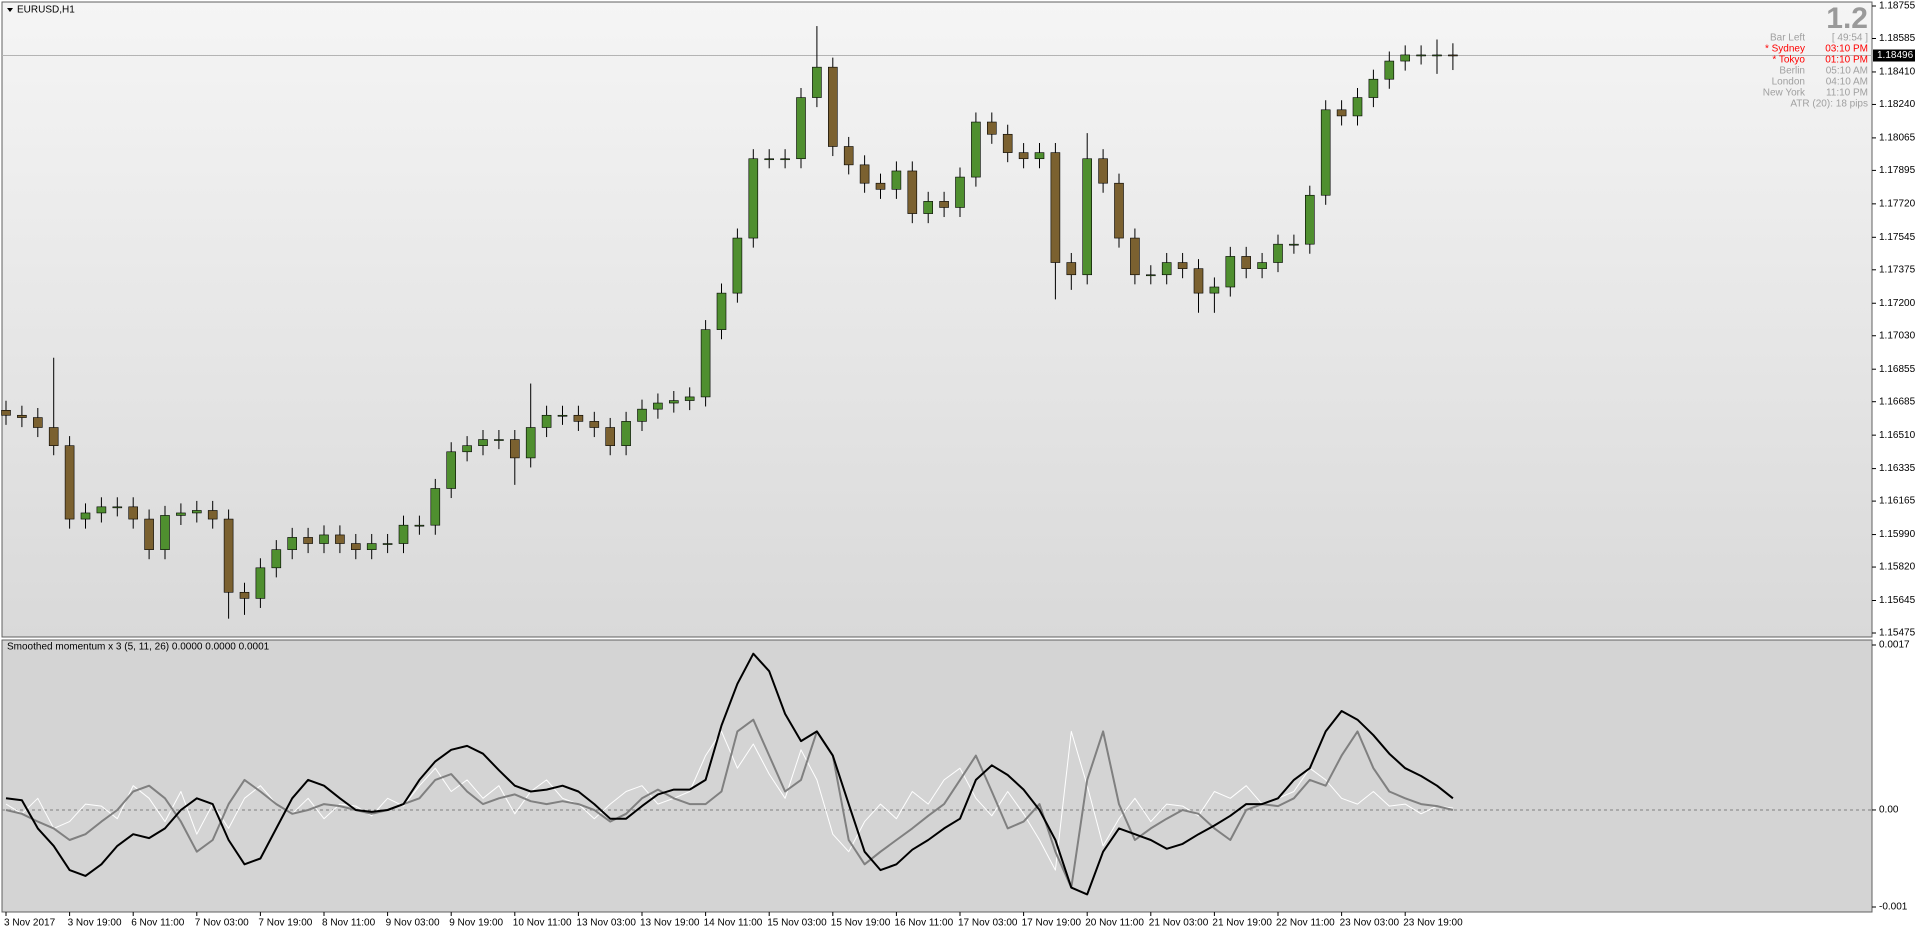 This screenshot has width=1916, height=934. I want to click on info-label: Bar Left, so click(1787, 38).